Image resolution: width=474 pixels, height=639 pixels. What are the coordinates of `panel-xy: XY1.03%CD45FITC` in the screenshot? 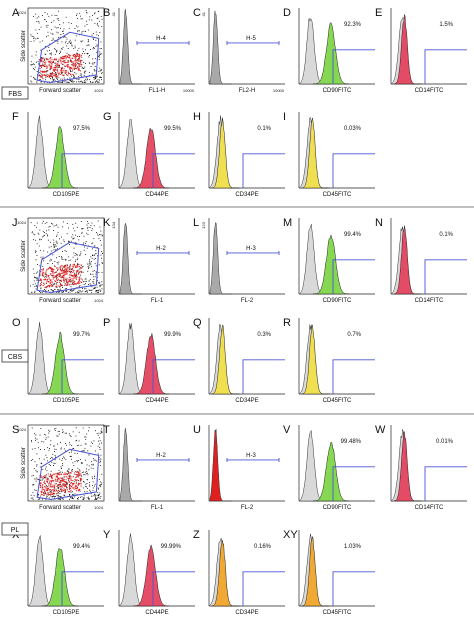 It's located at (329, 572).